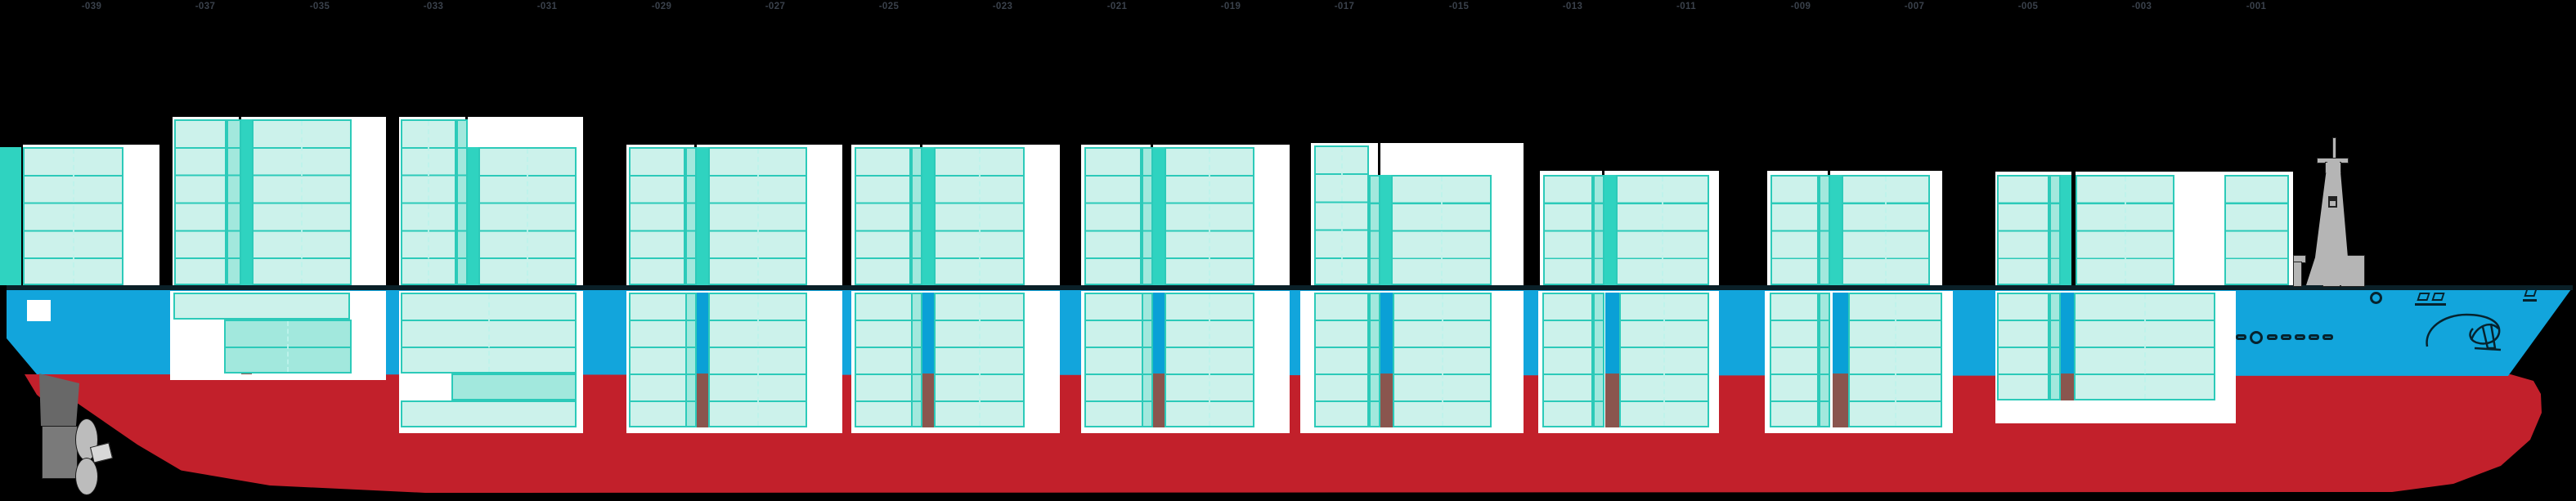 This screenshot has height=501, width=2576. I want to click on bay-label: -035, so click(319, 6).